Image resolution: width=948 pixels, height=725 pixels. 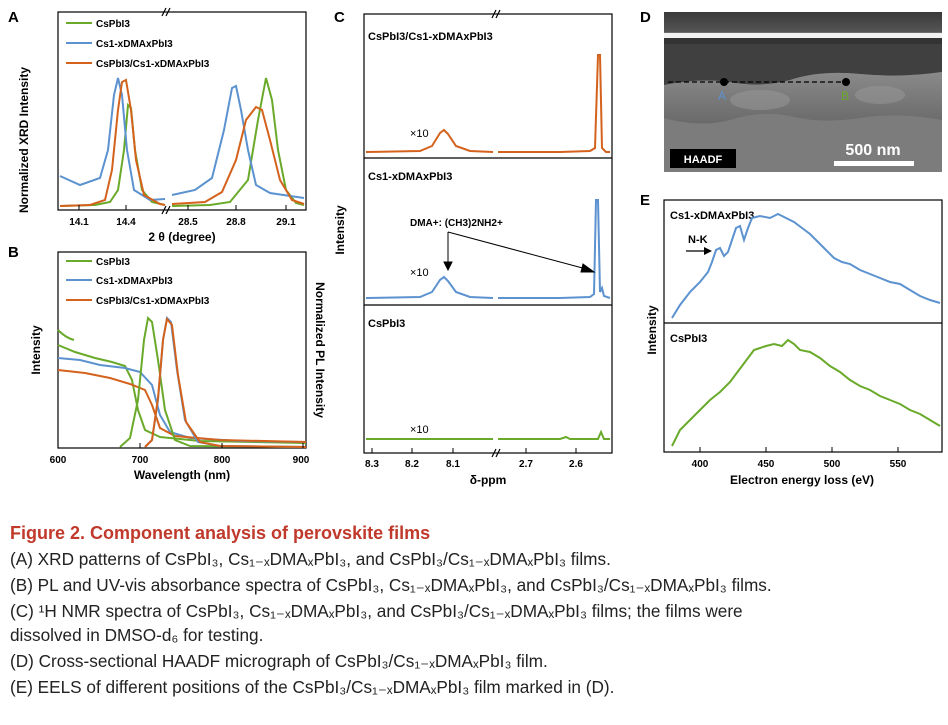 I want to click on svg-text: 2.6, so click(x=576, y=464).